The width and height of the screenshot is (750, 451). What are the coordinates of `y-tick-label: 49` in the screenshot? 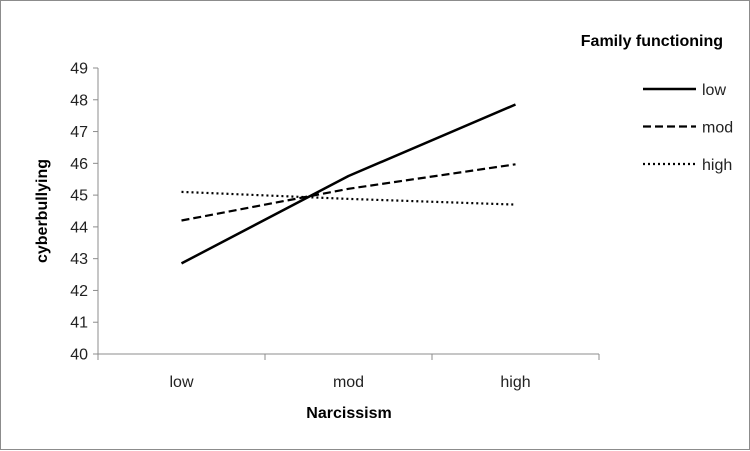 It's located at (79, 69).